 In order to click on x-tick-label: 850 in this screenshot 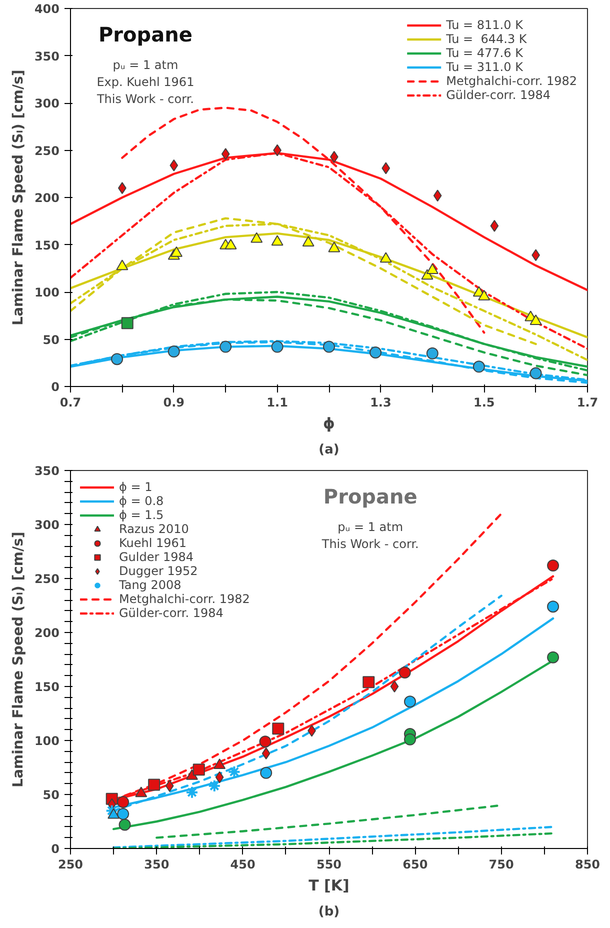, I will do `click(587, 865)`.